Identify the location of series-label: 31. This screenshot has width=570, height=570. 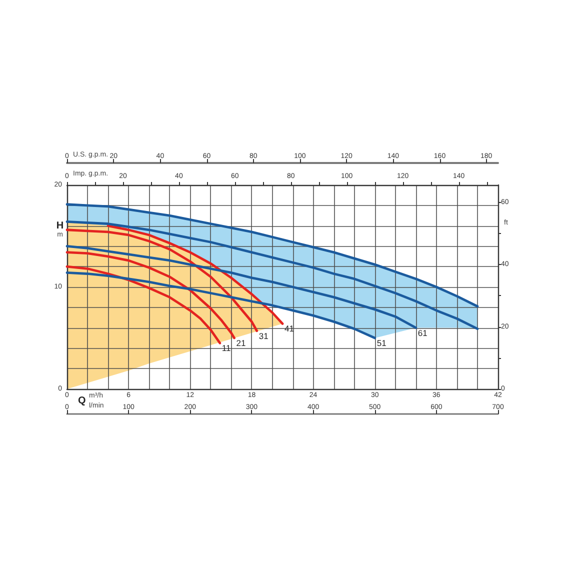
(263, 335).